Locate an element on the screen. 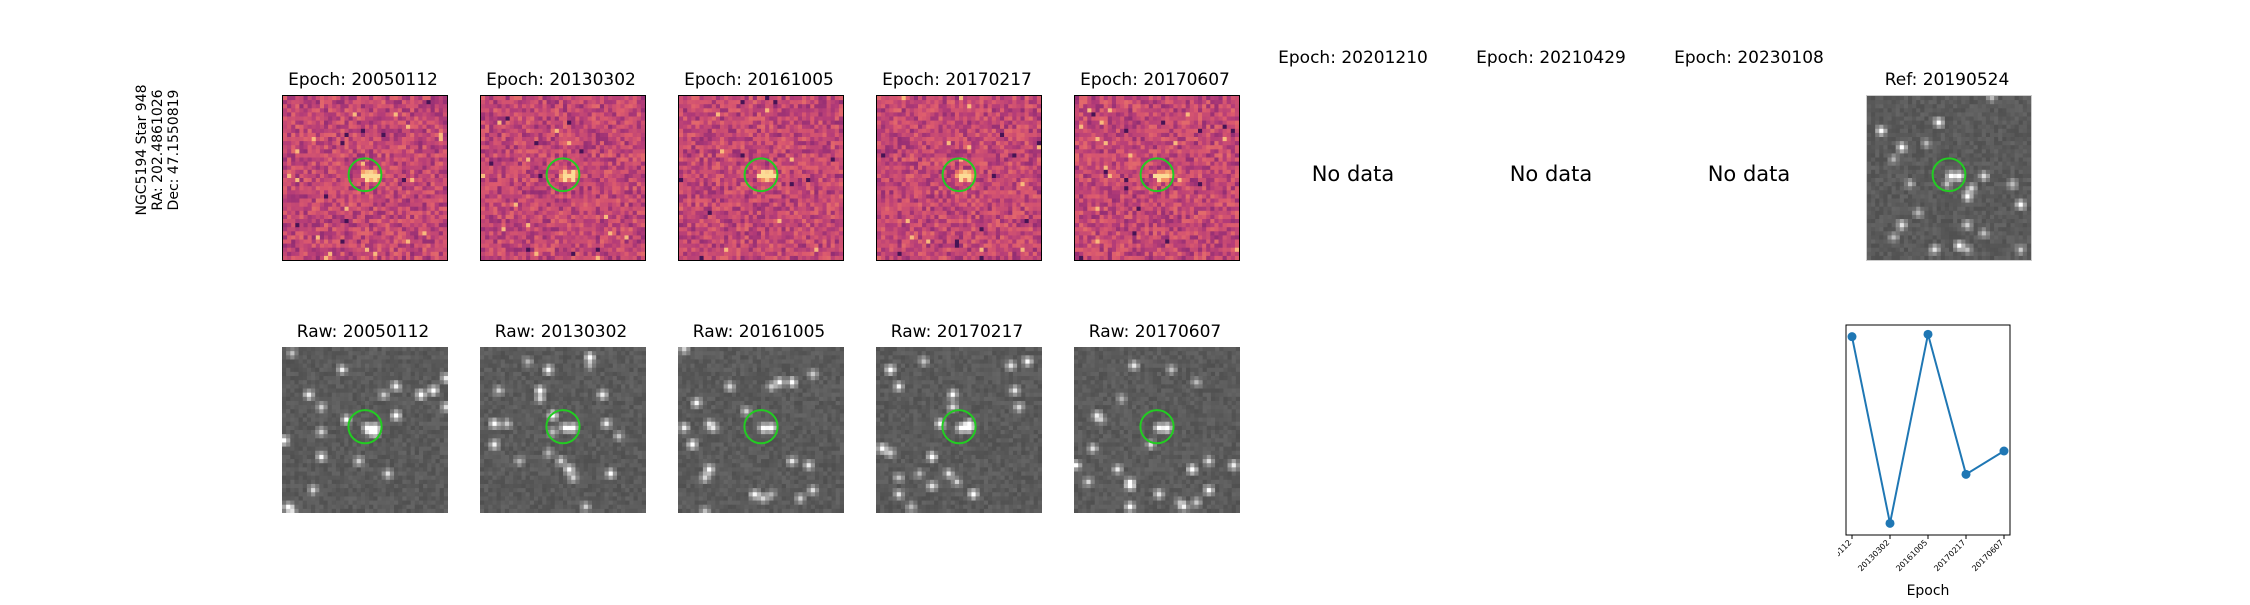 This screenshot has width=2250, height=605. x-tick-label: 20050112 is located at coordinates (1845, 555).